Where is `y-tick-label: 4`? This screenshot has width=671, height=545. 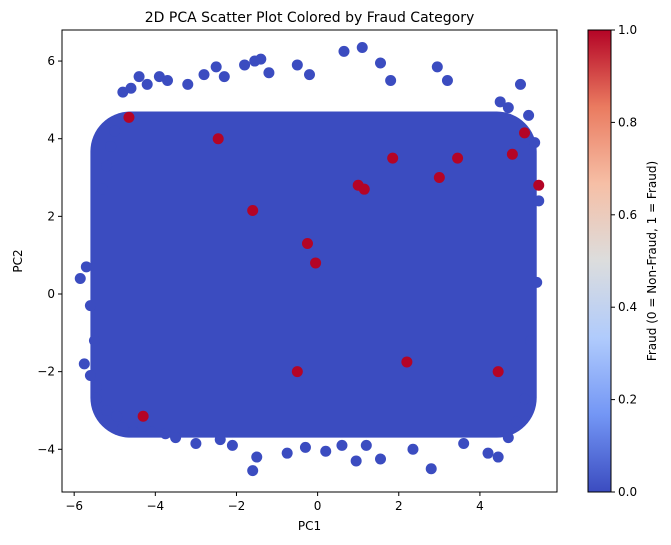
y-tick-label: 4 is located at coordinates (51, 139).